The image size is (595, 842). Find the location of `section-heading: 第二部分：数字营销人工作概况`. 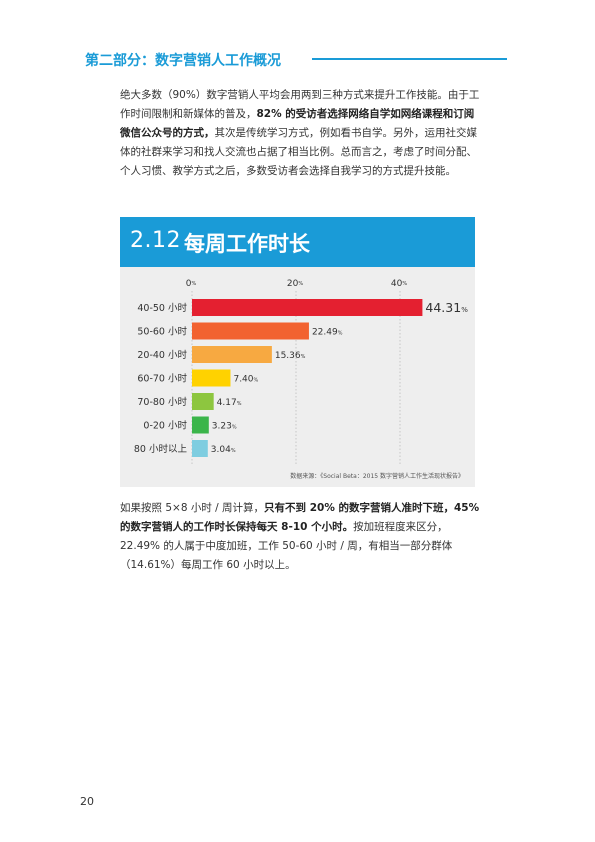

section-heading: 第二部分：数字营销人工作概况 is located at coordinates (183, 61).